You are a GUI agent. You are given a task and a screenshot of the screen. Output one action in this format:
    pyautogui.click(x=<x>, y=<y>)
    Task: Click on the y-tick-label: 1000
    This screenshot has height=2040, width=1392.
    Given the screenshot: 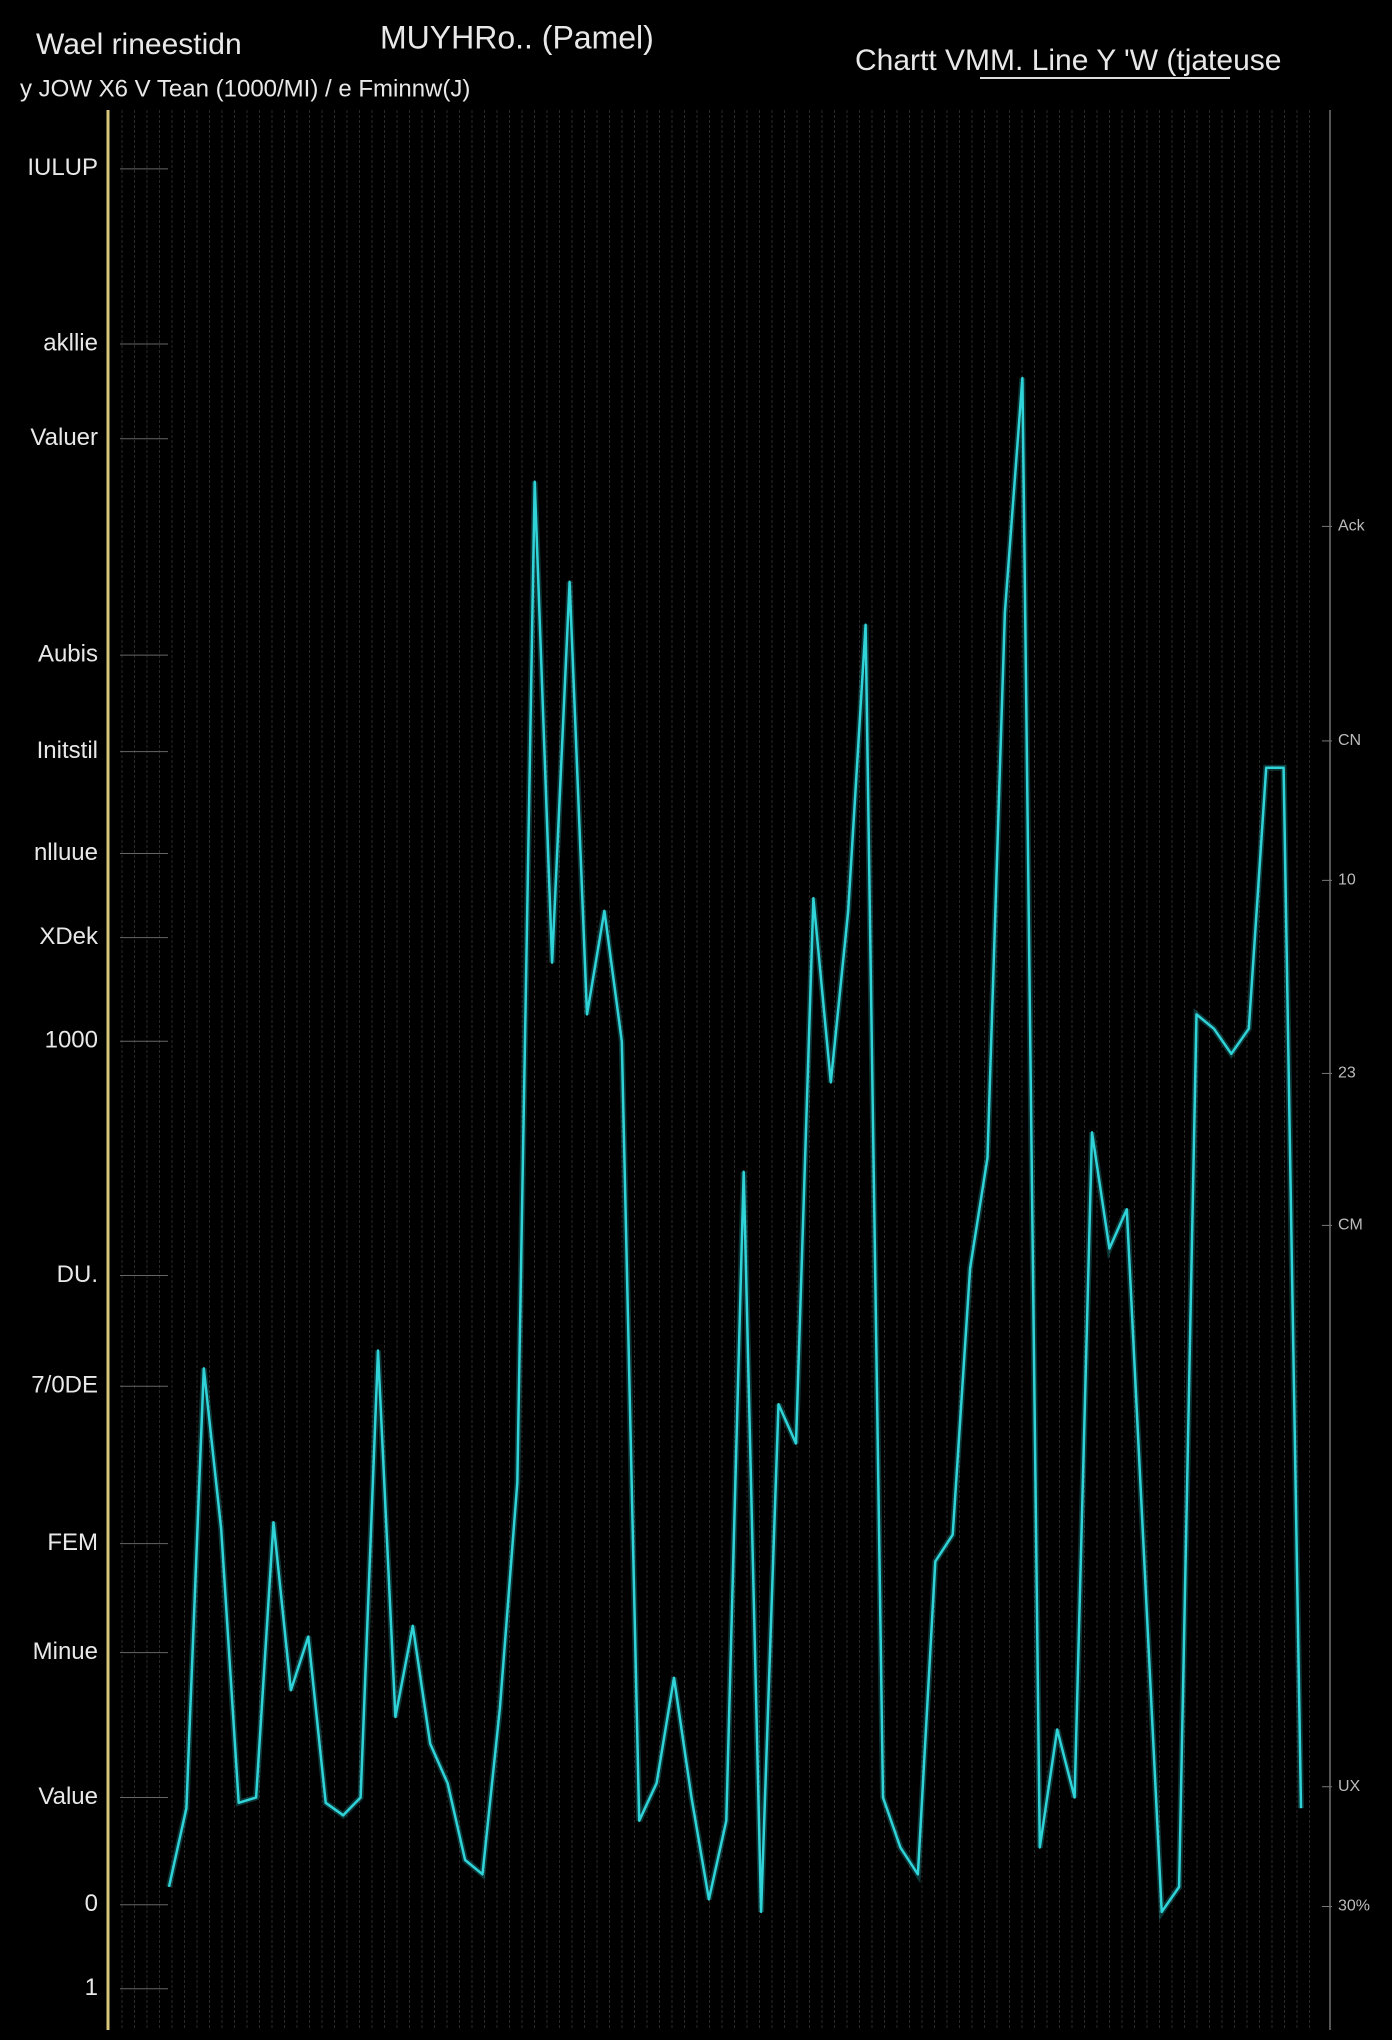 What is the action you would take?
    pyautogui.click(x=71, y=1040)
    